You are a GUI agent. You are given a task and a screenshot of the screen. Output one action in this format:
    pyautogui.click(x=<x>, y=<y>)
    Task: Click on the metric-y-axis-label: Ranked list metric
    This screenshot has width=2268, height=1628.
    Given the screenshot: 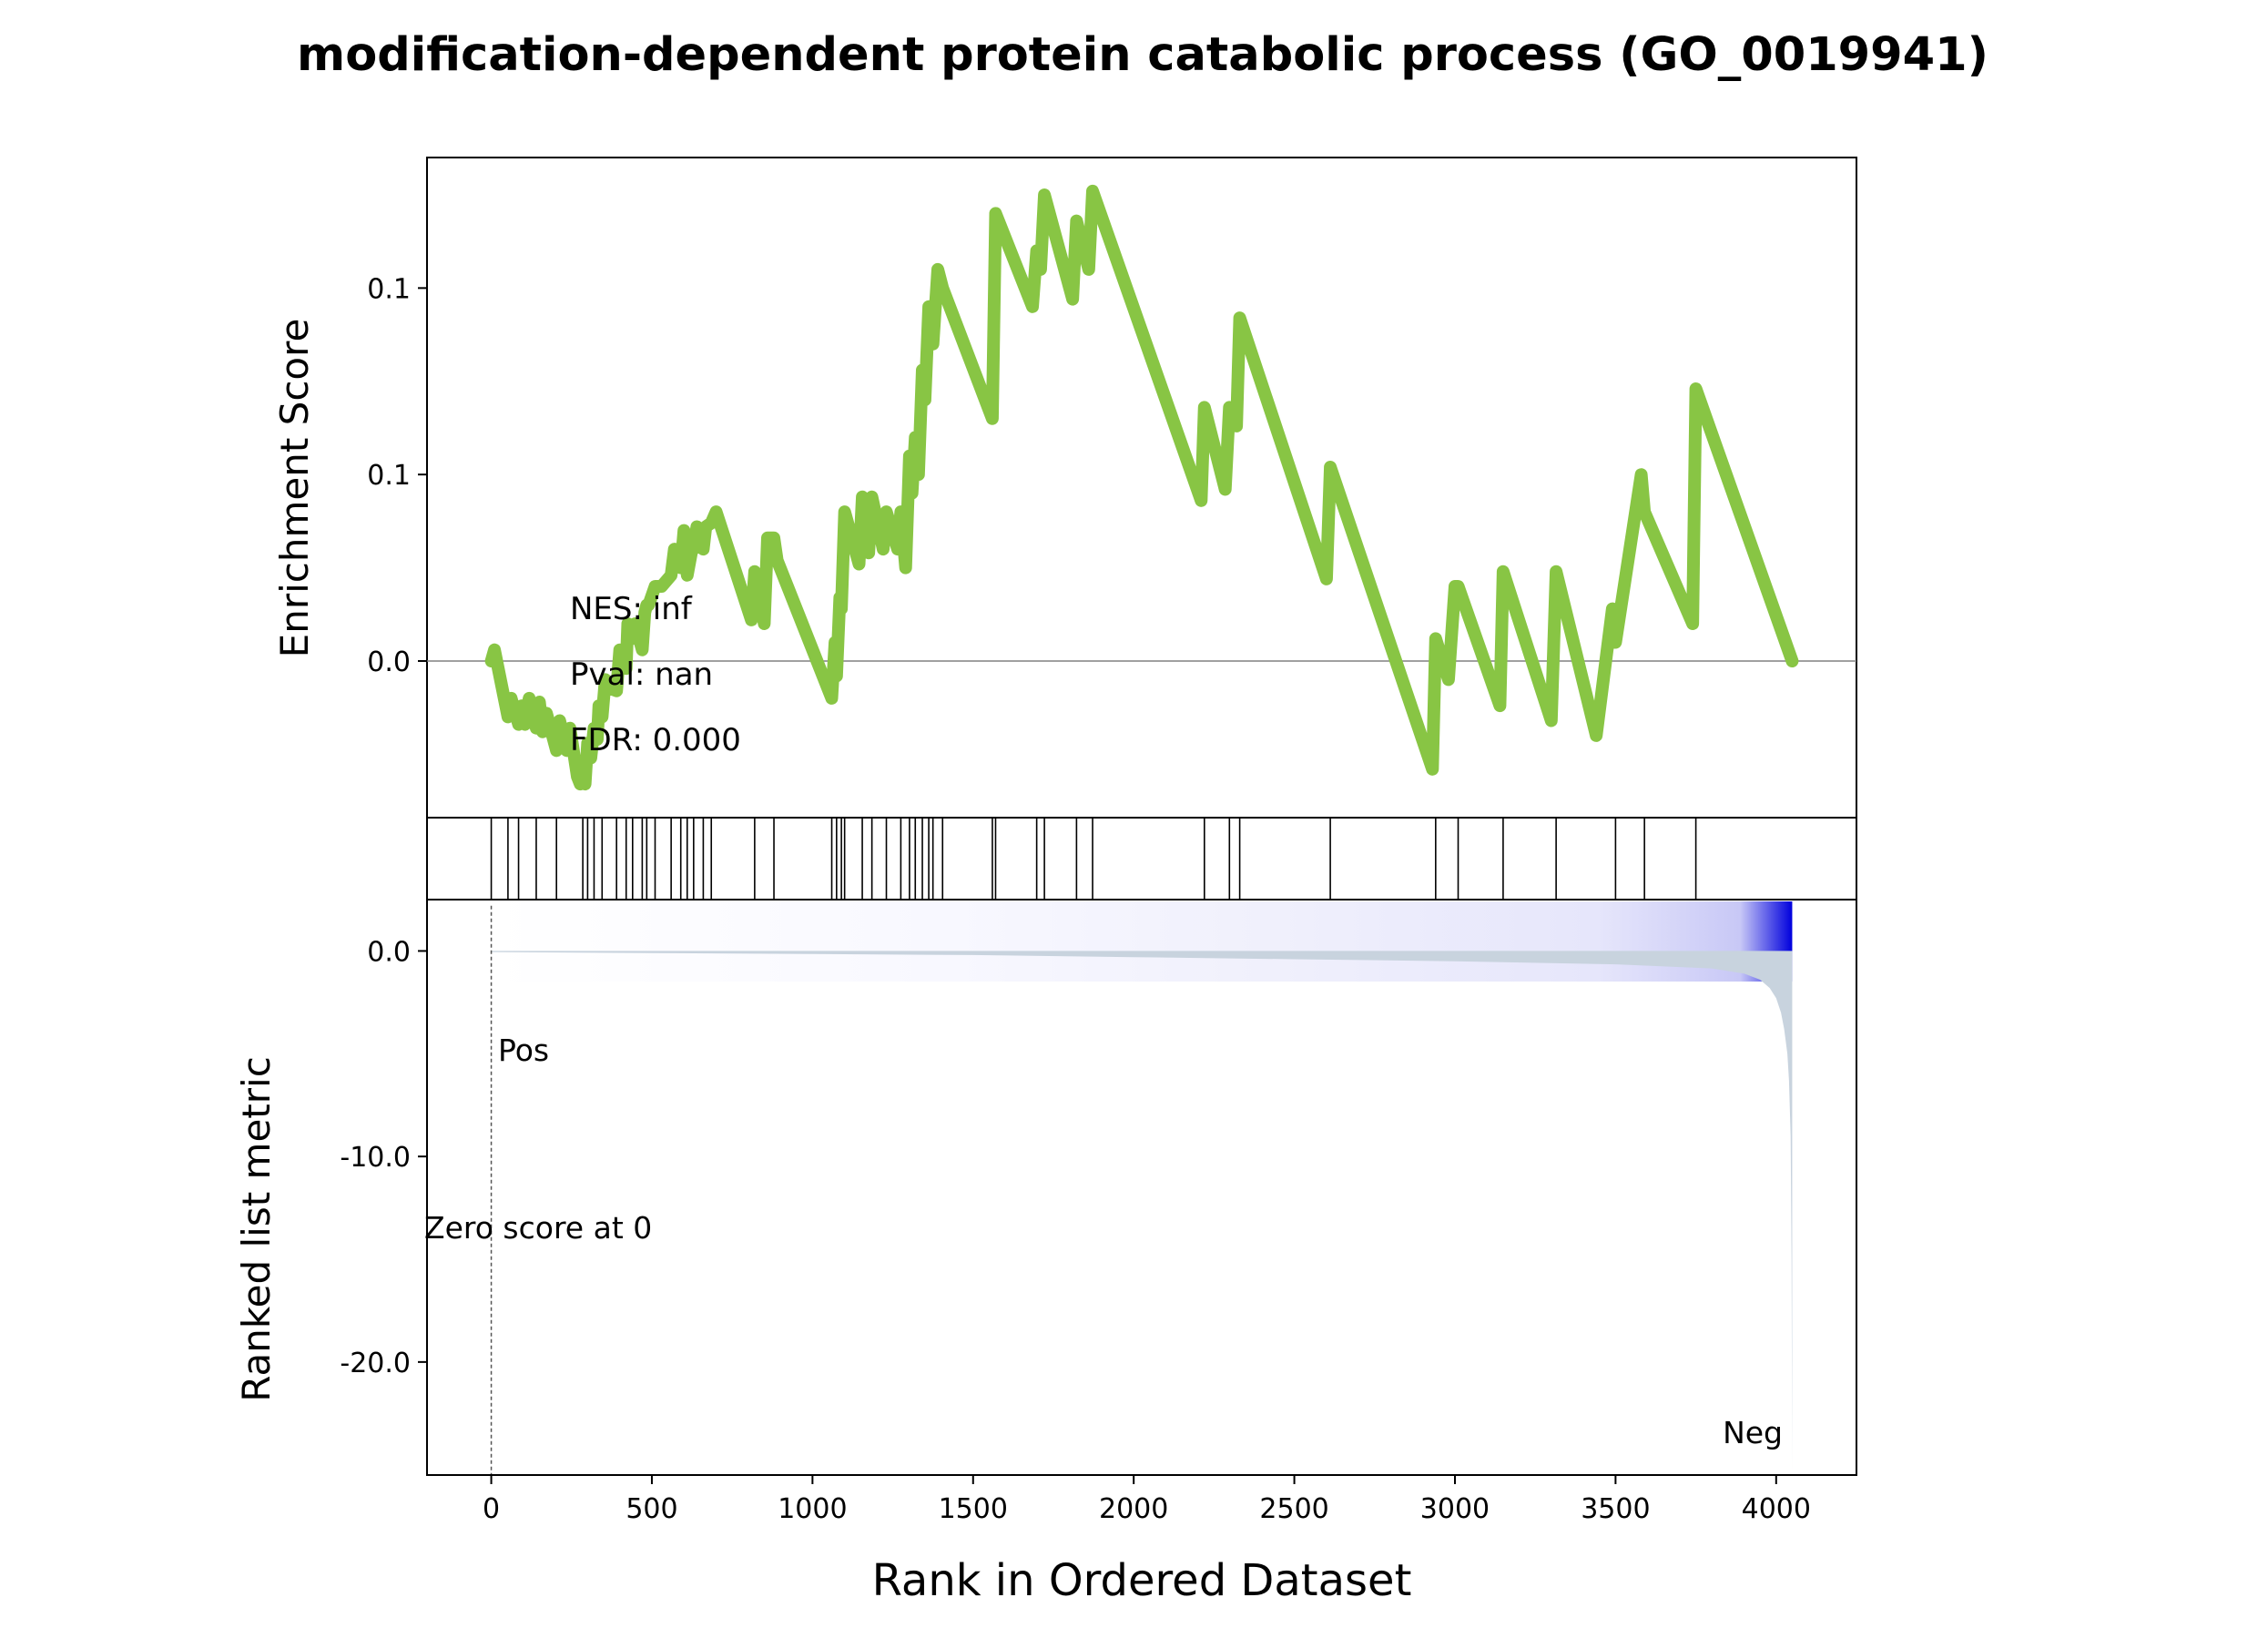 What is the action you would take?
    pyautogui.click(x=256, y=1229)
    